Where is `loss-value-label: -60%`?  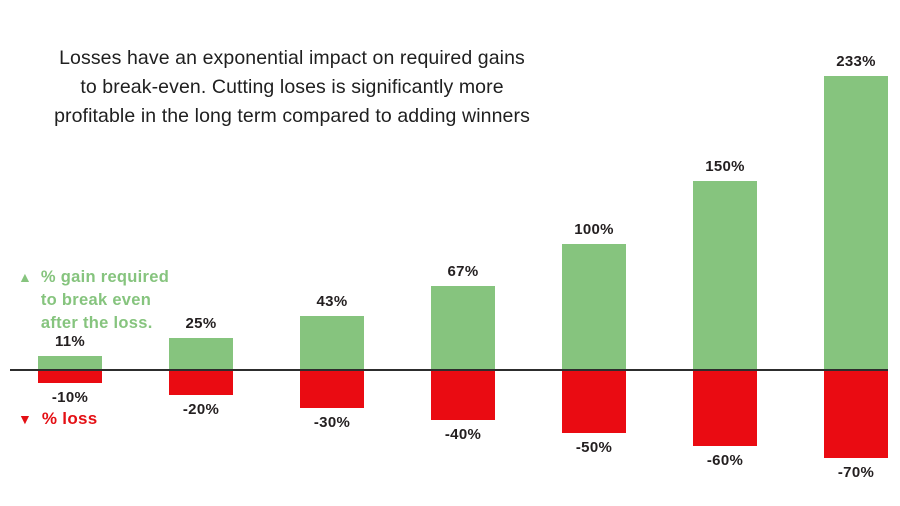
loss-value-label: -60% is located at coordinates (725, 460).